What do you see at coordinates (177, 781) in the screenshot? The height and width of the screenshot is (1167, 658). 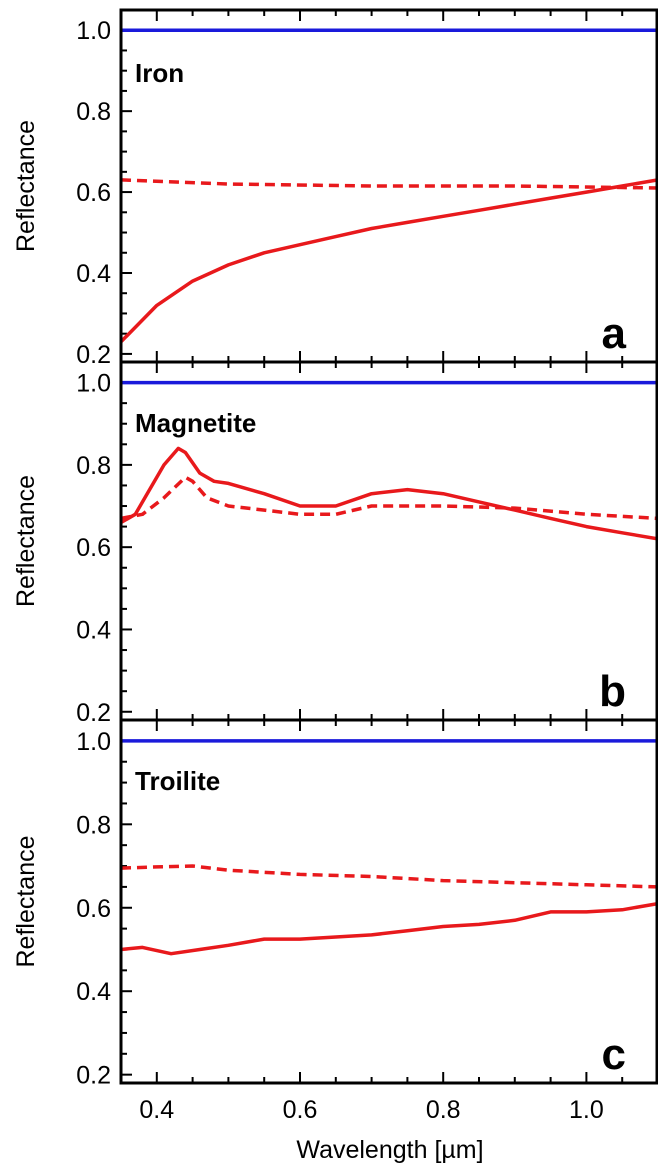 I see `panel-title: Troilite` at bounding box center [177, 781].